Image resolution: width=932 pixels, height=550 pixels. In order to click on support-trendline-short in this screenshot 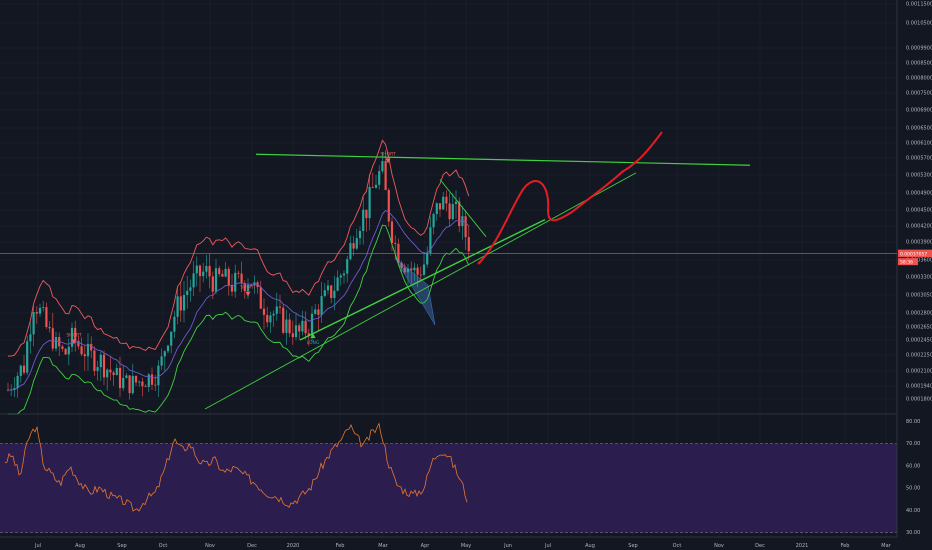, I will do `click(422, 279)`.